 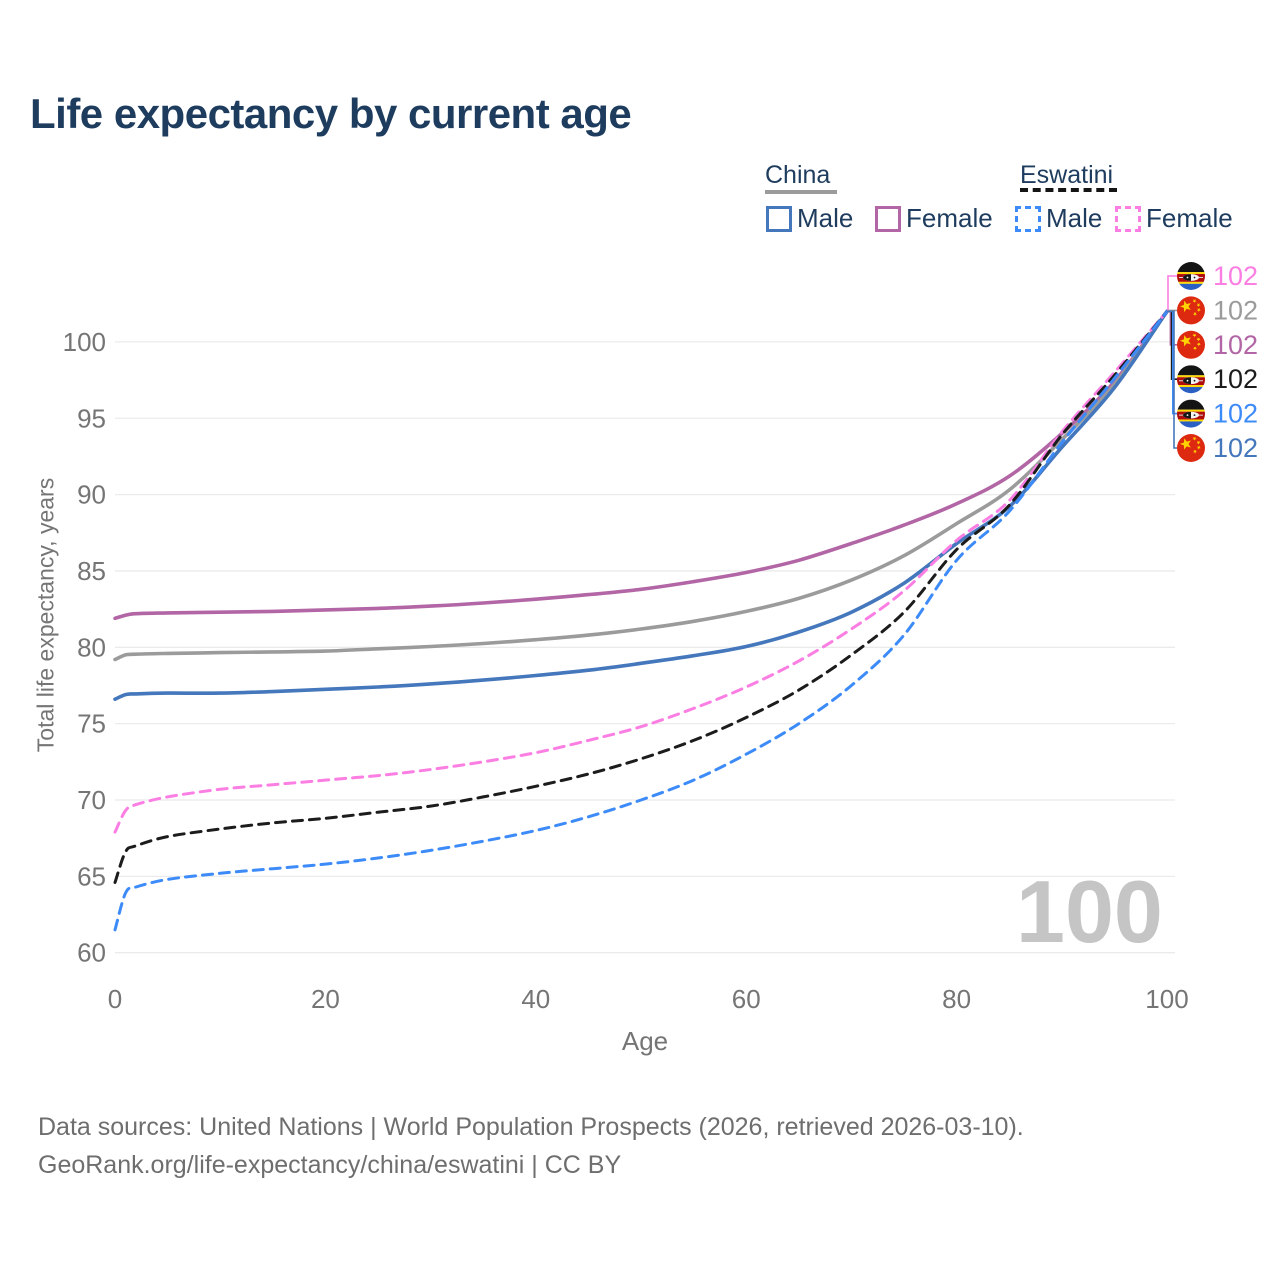 What do you see at coordinates (779, 219) in the screenshot?
I see `china-male-checkbox` at bounding box center [779, 219].